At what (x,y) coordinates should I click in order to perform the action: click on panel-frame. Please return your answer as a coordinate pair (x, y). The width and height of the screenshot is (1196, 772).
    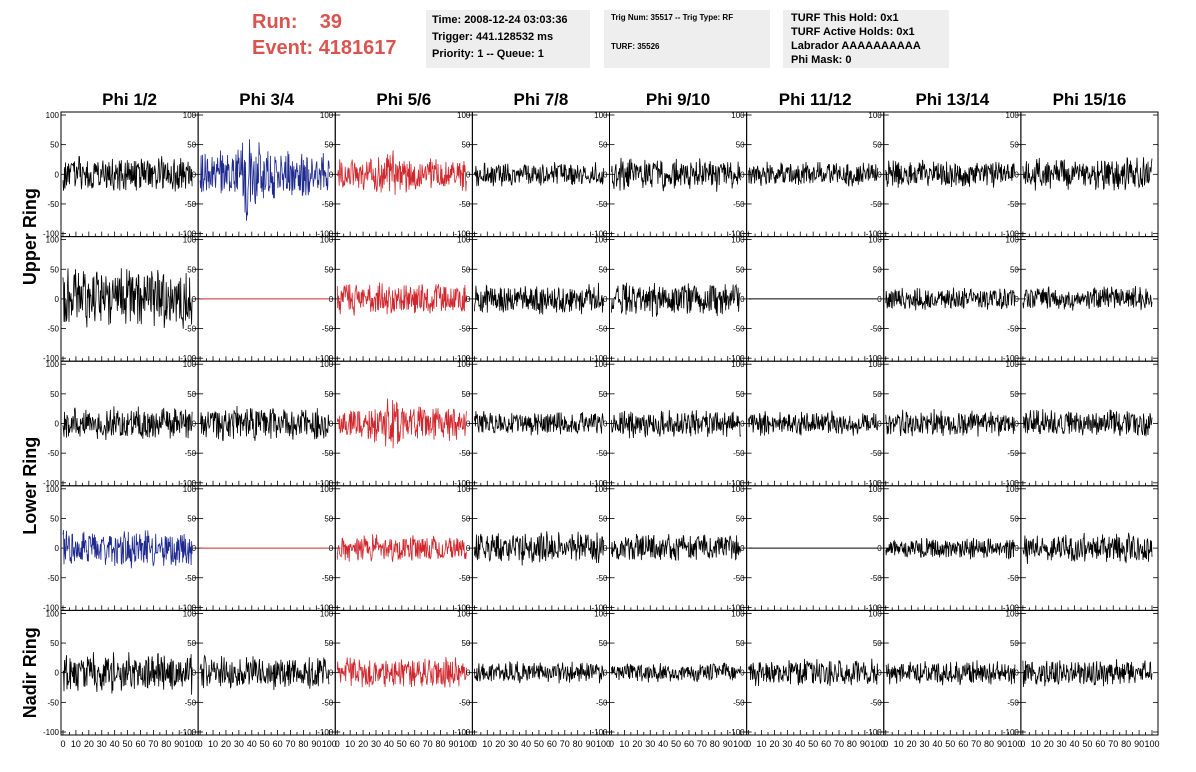
    Looking at the image, I should click on (540, 548).